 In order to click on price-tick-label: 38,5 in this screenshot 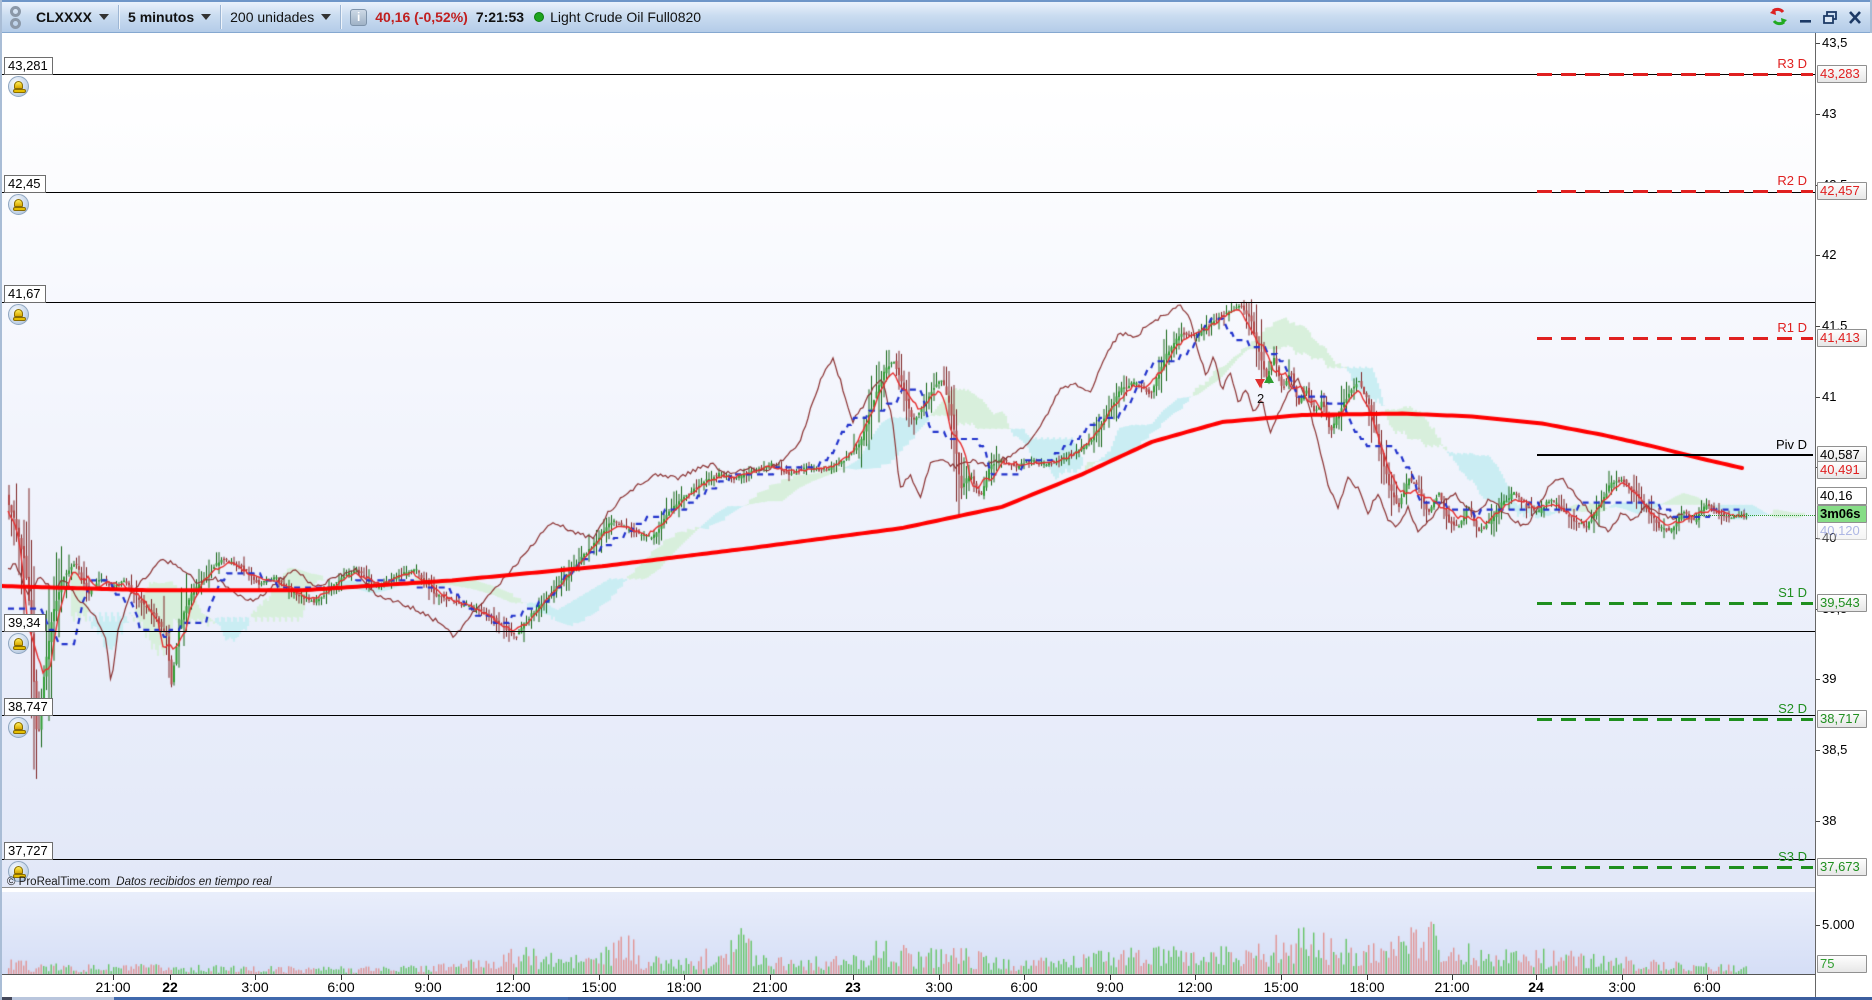, I will do `click(1835, 750)`.